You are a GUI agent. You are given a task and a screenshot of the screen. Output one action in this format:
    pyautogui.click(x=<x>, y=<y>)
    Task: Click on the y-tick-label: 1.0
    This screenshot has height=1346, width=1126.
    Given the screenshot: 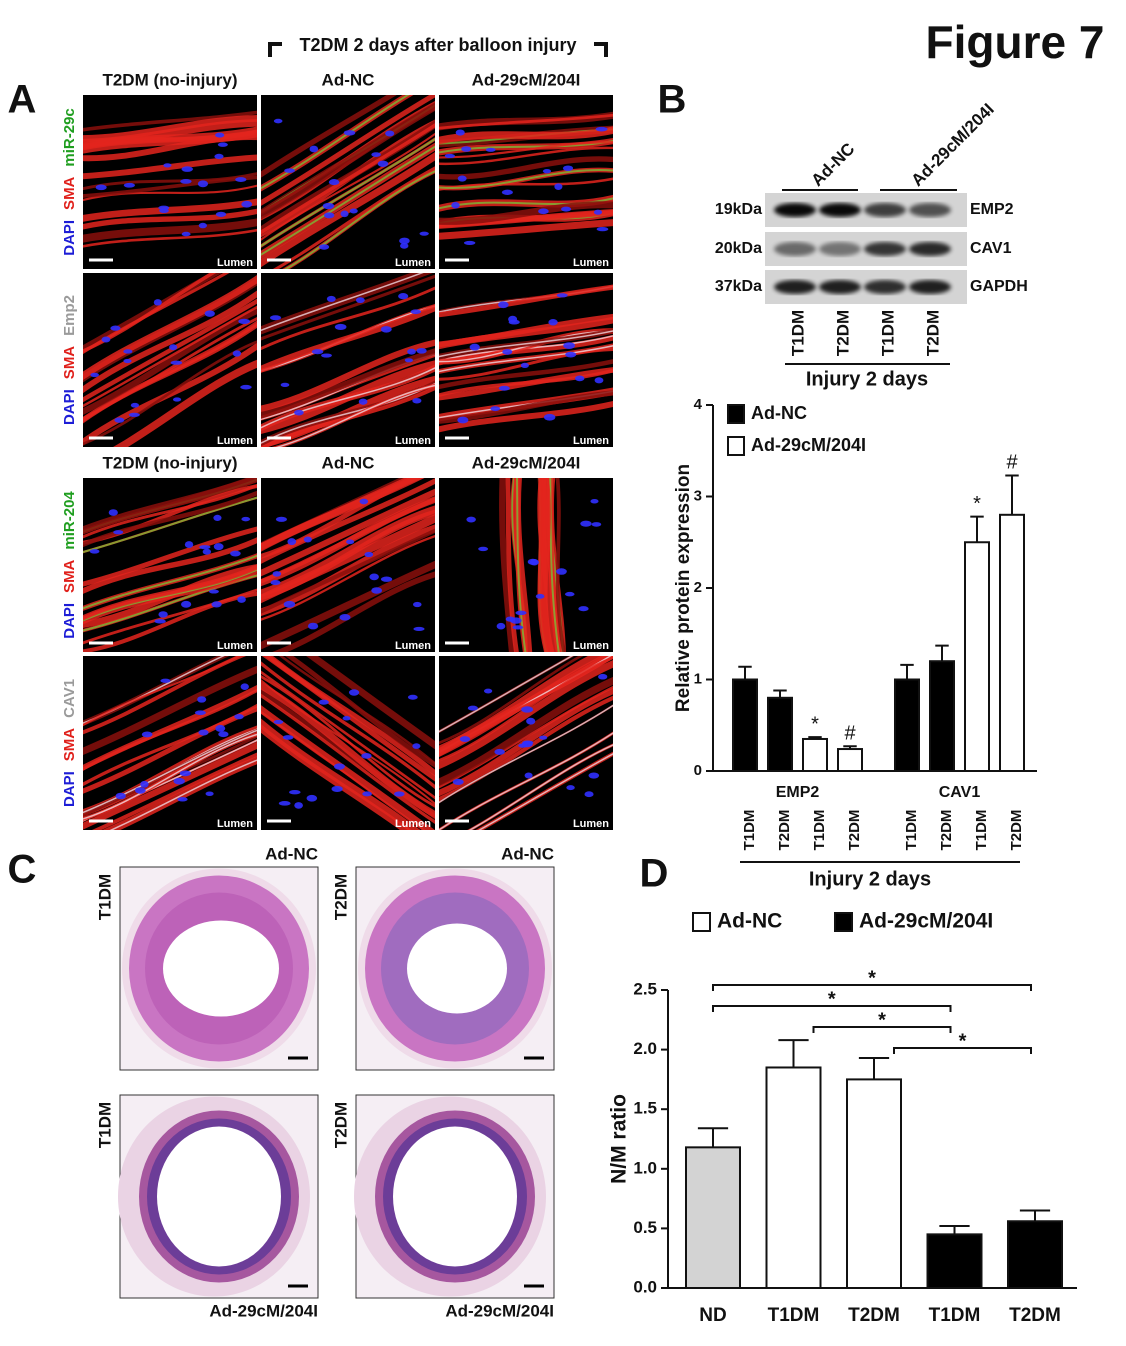 What is the action you would take?
    pyautogui.click(x=645, y=1167)
    